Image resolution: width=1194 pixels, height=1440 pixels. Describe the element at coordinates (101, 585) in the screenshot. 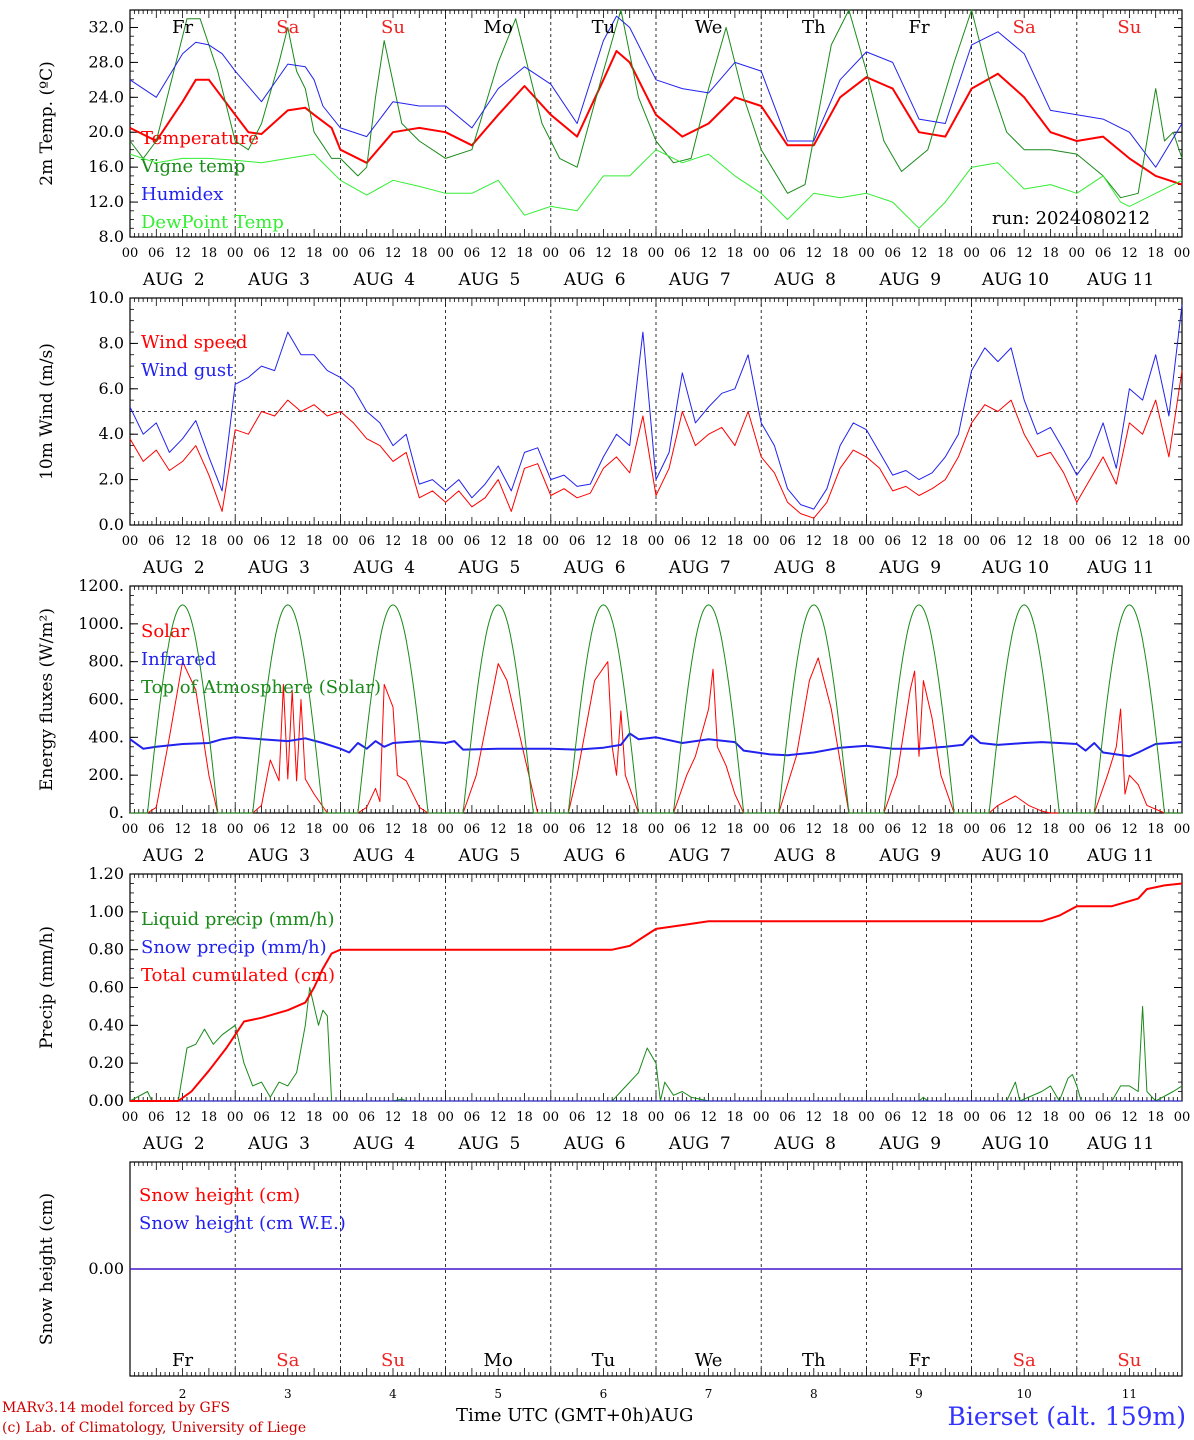

I see `y-tick-label: 1200.` at that location.